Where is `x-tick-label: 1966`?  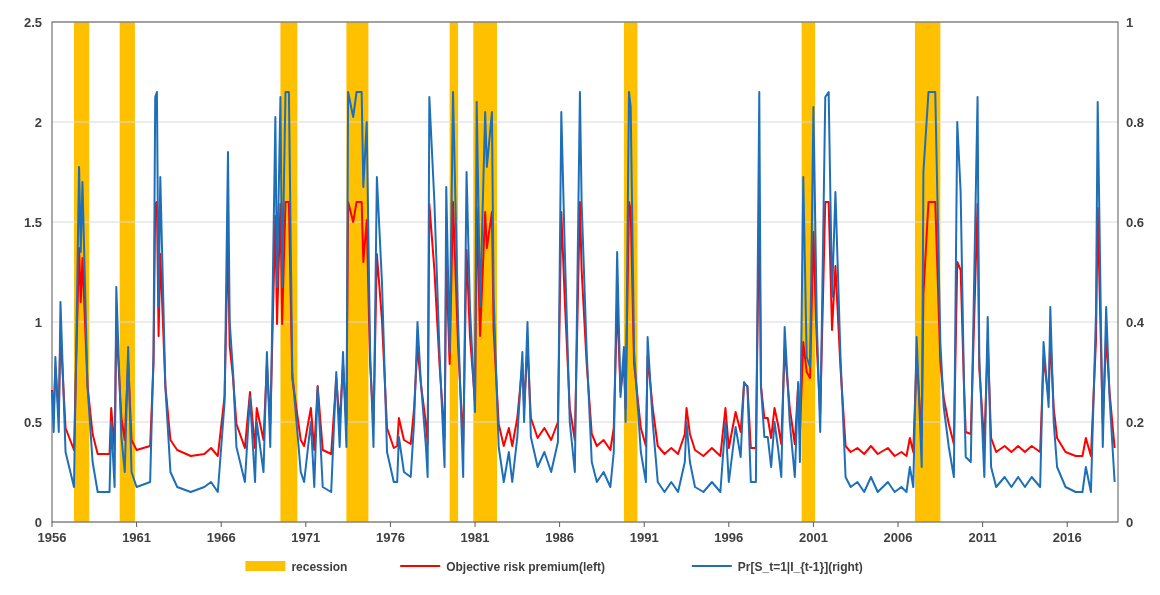
x-tick-label: 1966 is located at coordinates (221, 537).